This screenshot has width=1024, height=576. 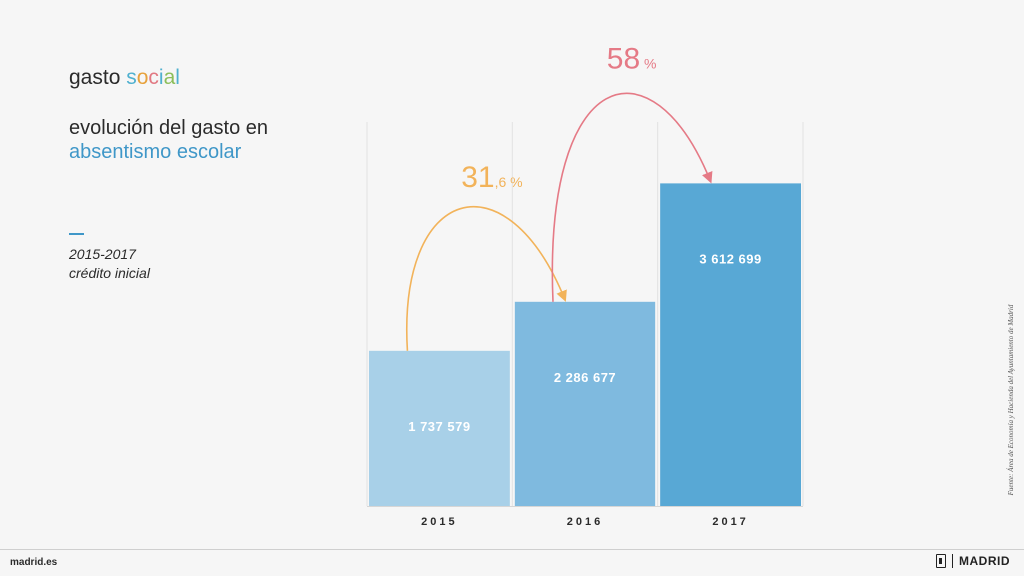 What do you see at coordinates (169, 77) in the screenshot?
I see `title-letter: a` at bounding box center [169, 77].